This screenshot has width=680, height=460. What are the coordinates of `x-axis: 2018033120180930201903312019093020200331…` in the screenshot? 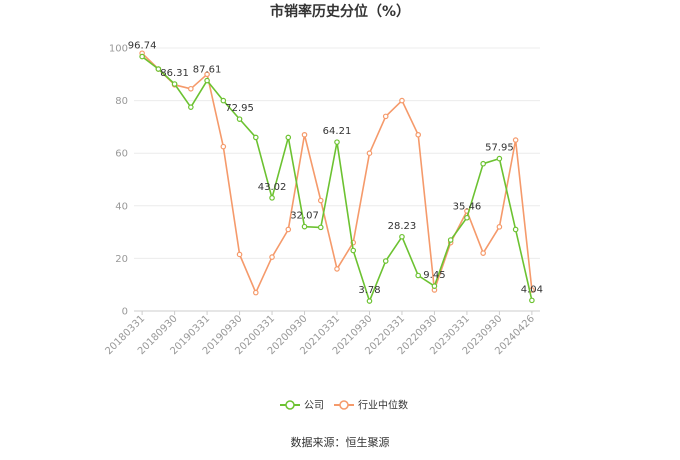 It's located at (321, 333).